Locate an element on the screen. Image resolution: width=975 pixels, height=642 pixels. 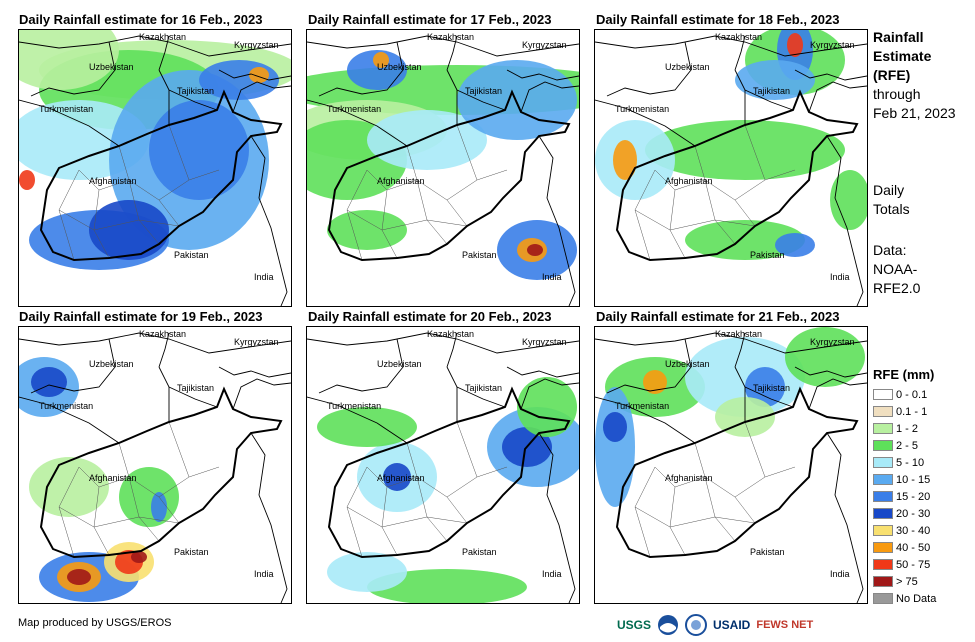
daily-totals-note: Daily Totals is located at coordinates (891, 200).